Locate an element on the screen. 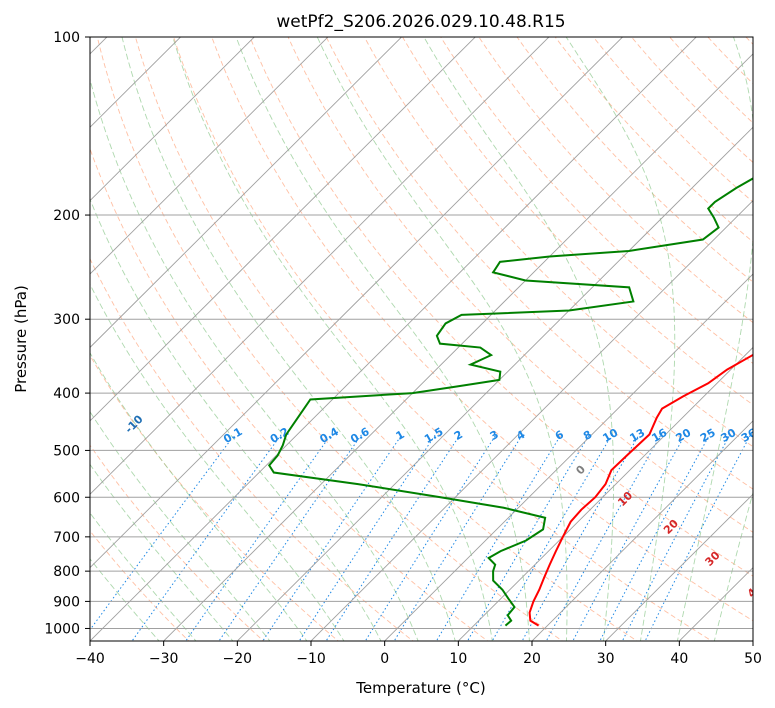 The height and width of the screenshot is (708, 775). x-tick-label: −30 is located at coordinates (164, 659).